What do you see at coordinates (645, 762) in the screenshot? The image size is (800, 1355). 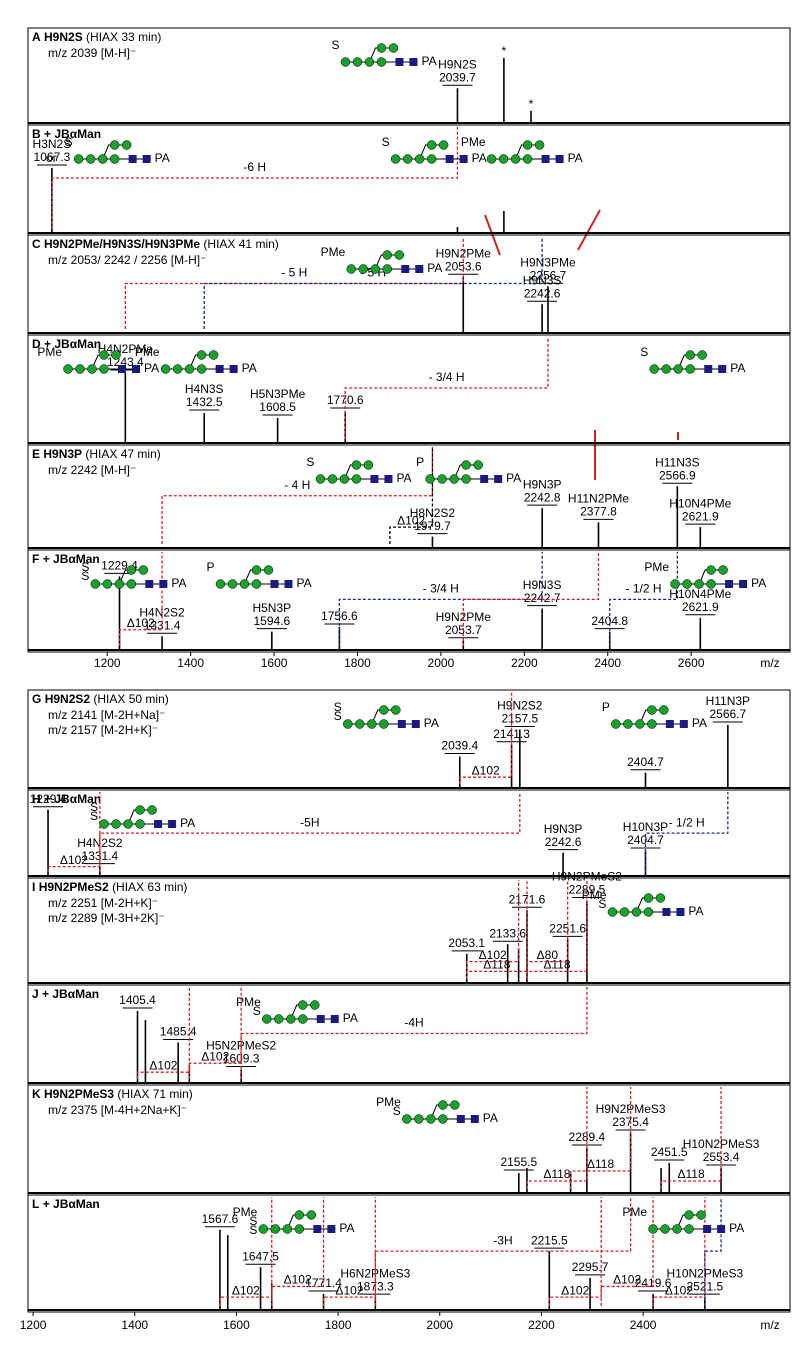 I see `peak-mz-label: 2404.7` at bounding box center [645, 762].